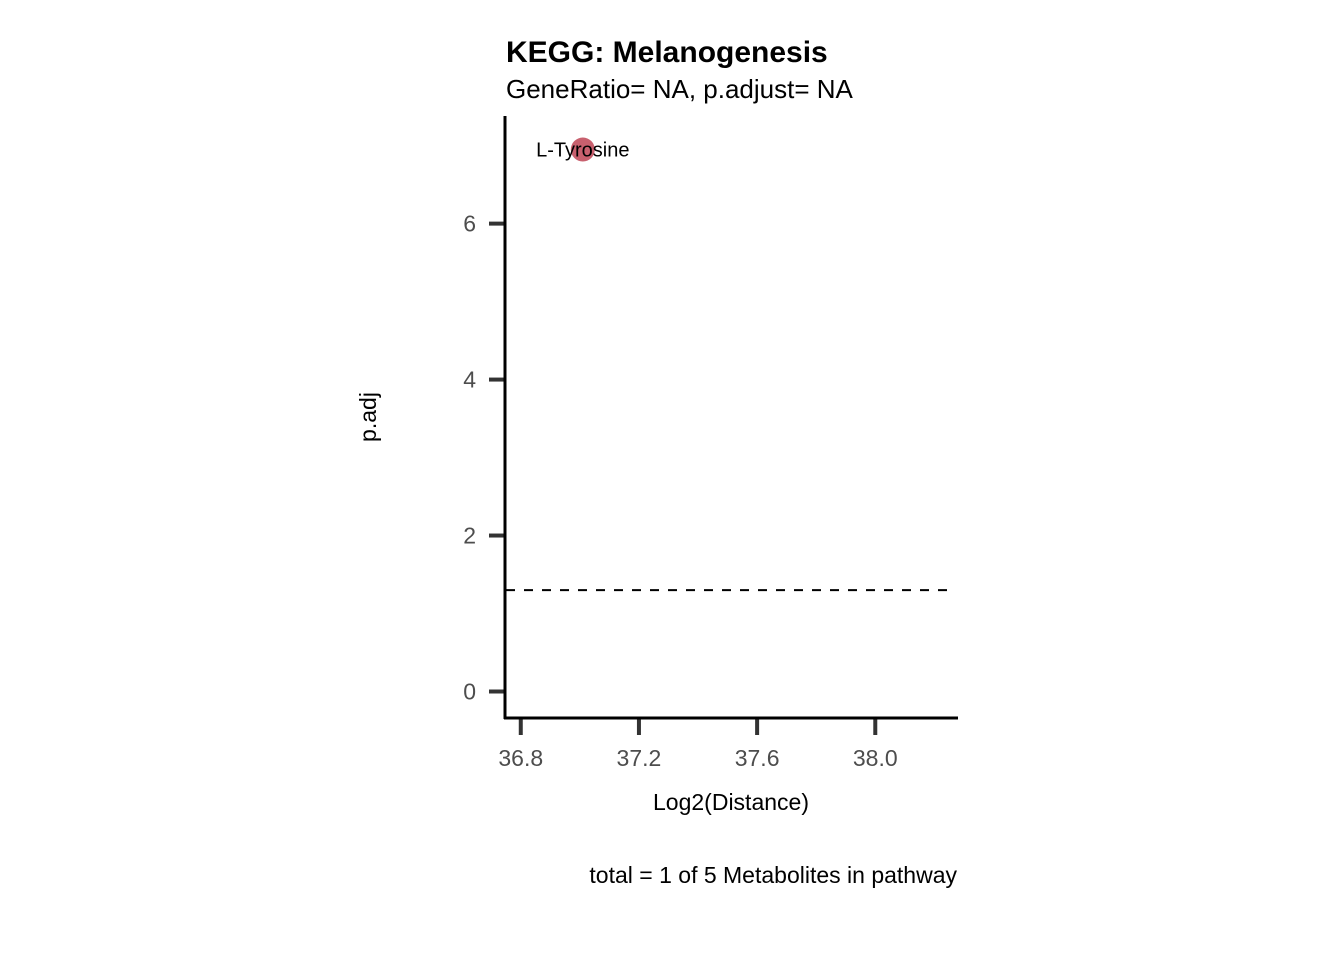 This screenshot has width=1344, height=960. I want to click on data-points: L-Tyrosine, so click(582, 149).